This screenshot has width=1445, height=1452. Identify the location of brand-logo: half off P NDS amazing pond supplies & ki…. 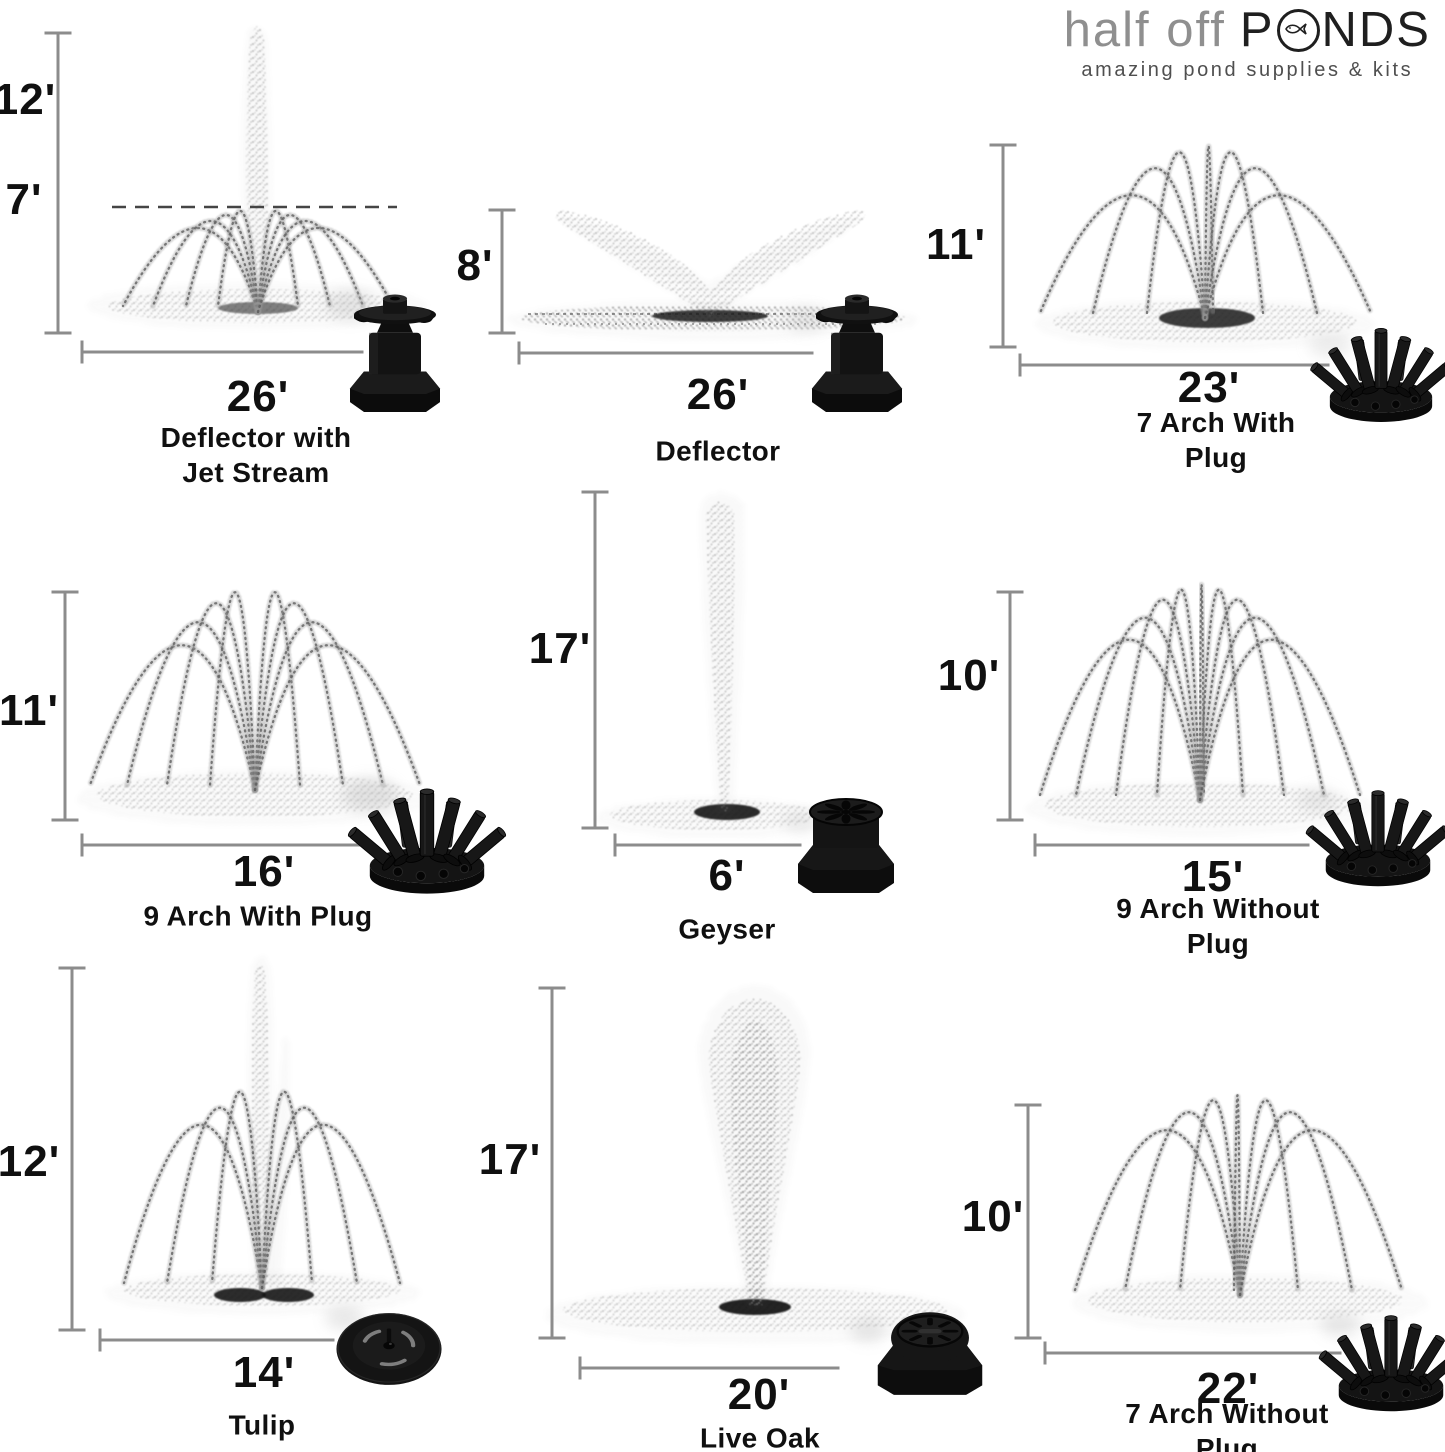
(1247, 44).